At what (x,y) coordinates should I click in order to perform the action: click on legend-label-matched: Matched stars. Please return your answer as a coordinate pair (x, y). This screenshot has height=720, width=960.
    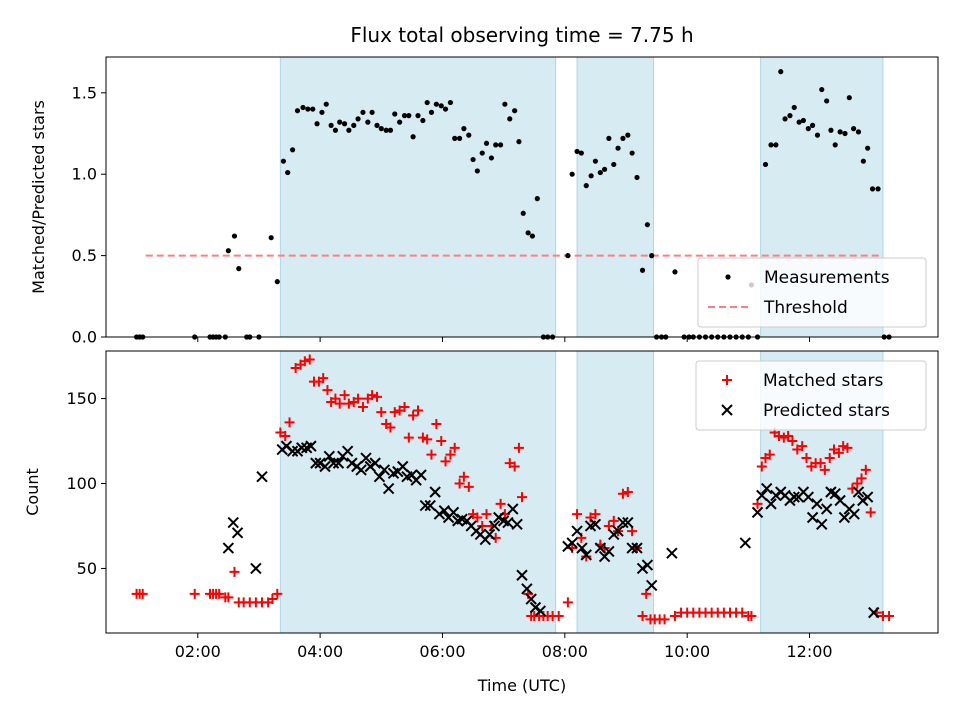
    Looking at the image, I should click on (823, 381).